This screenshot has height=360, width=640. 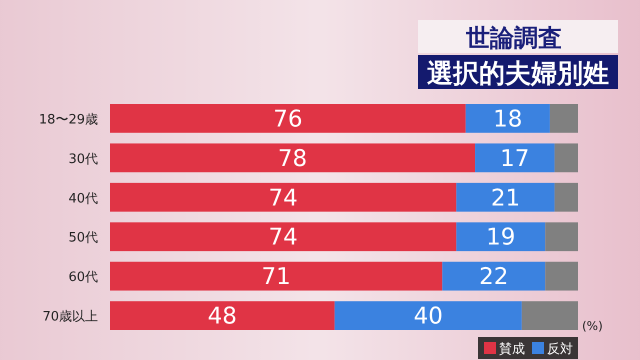 I want to click on chart-subtitle: 選択的夫婦別姓, so click(x=518, y=74).